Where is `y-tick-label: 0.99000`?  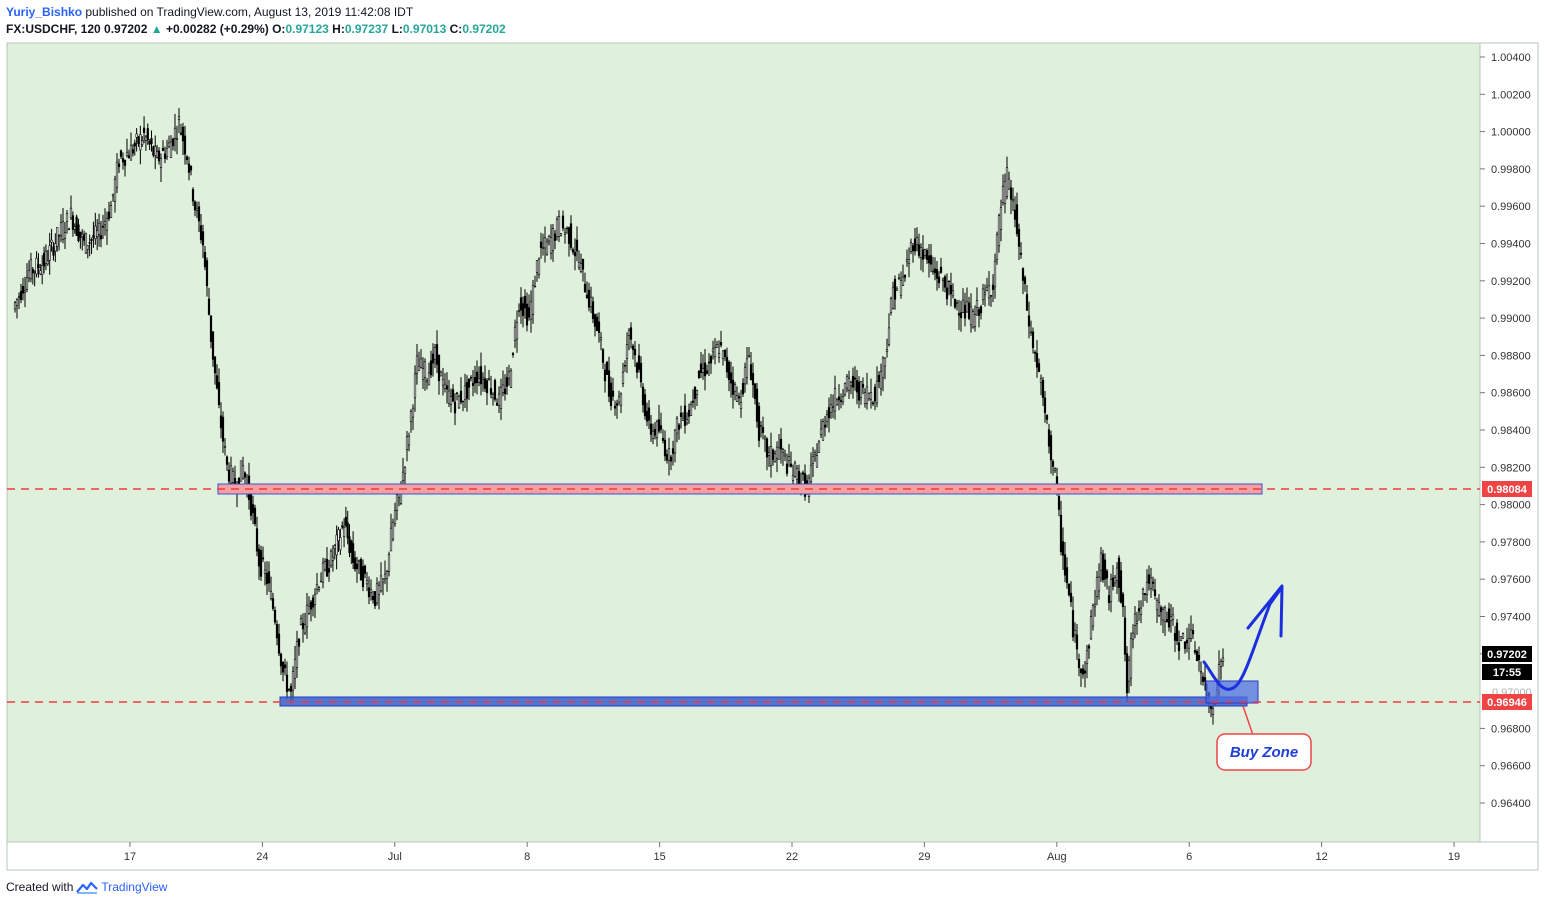 y-tick-label: 0.99000 is located at coordinates (1511, 319).